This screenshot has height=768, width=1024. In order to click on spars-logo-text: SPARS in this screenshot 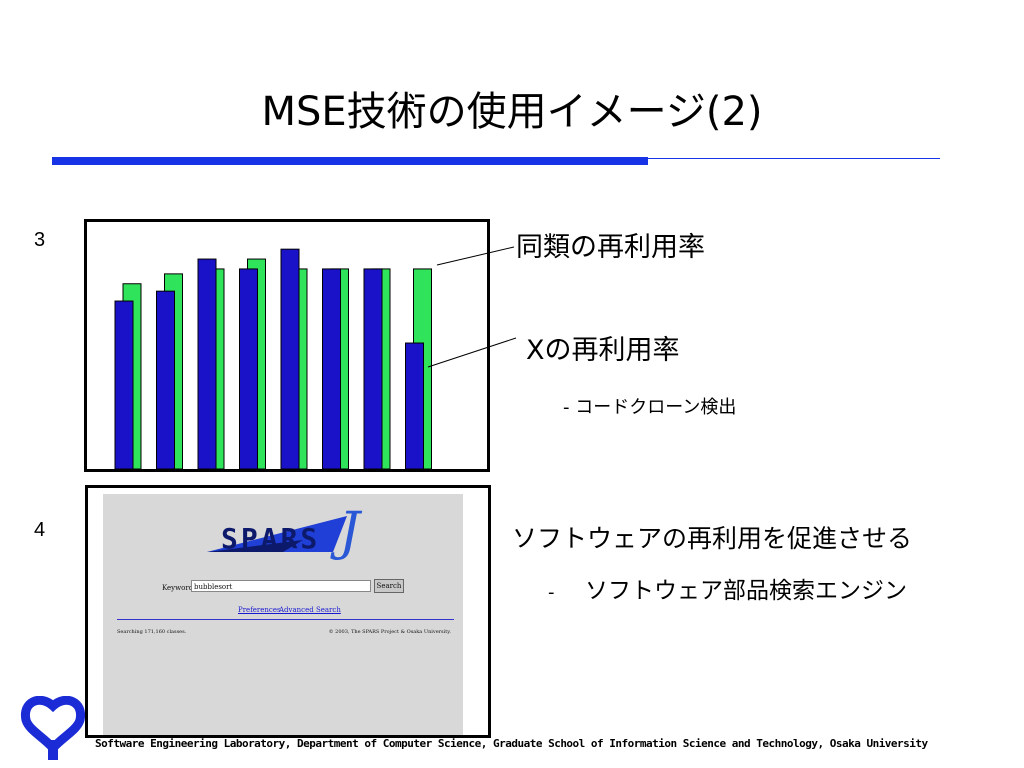, I will do `click(271, 538)`.